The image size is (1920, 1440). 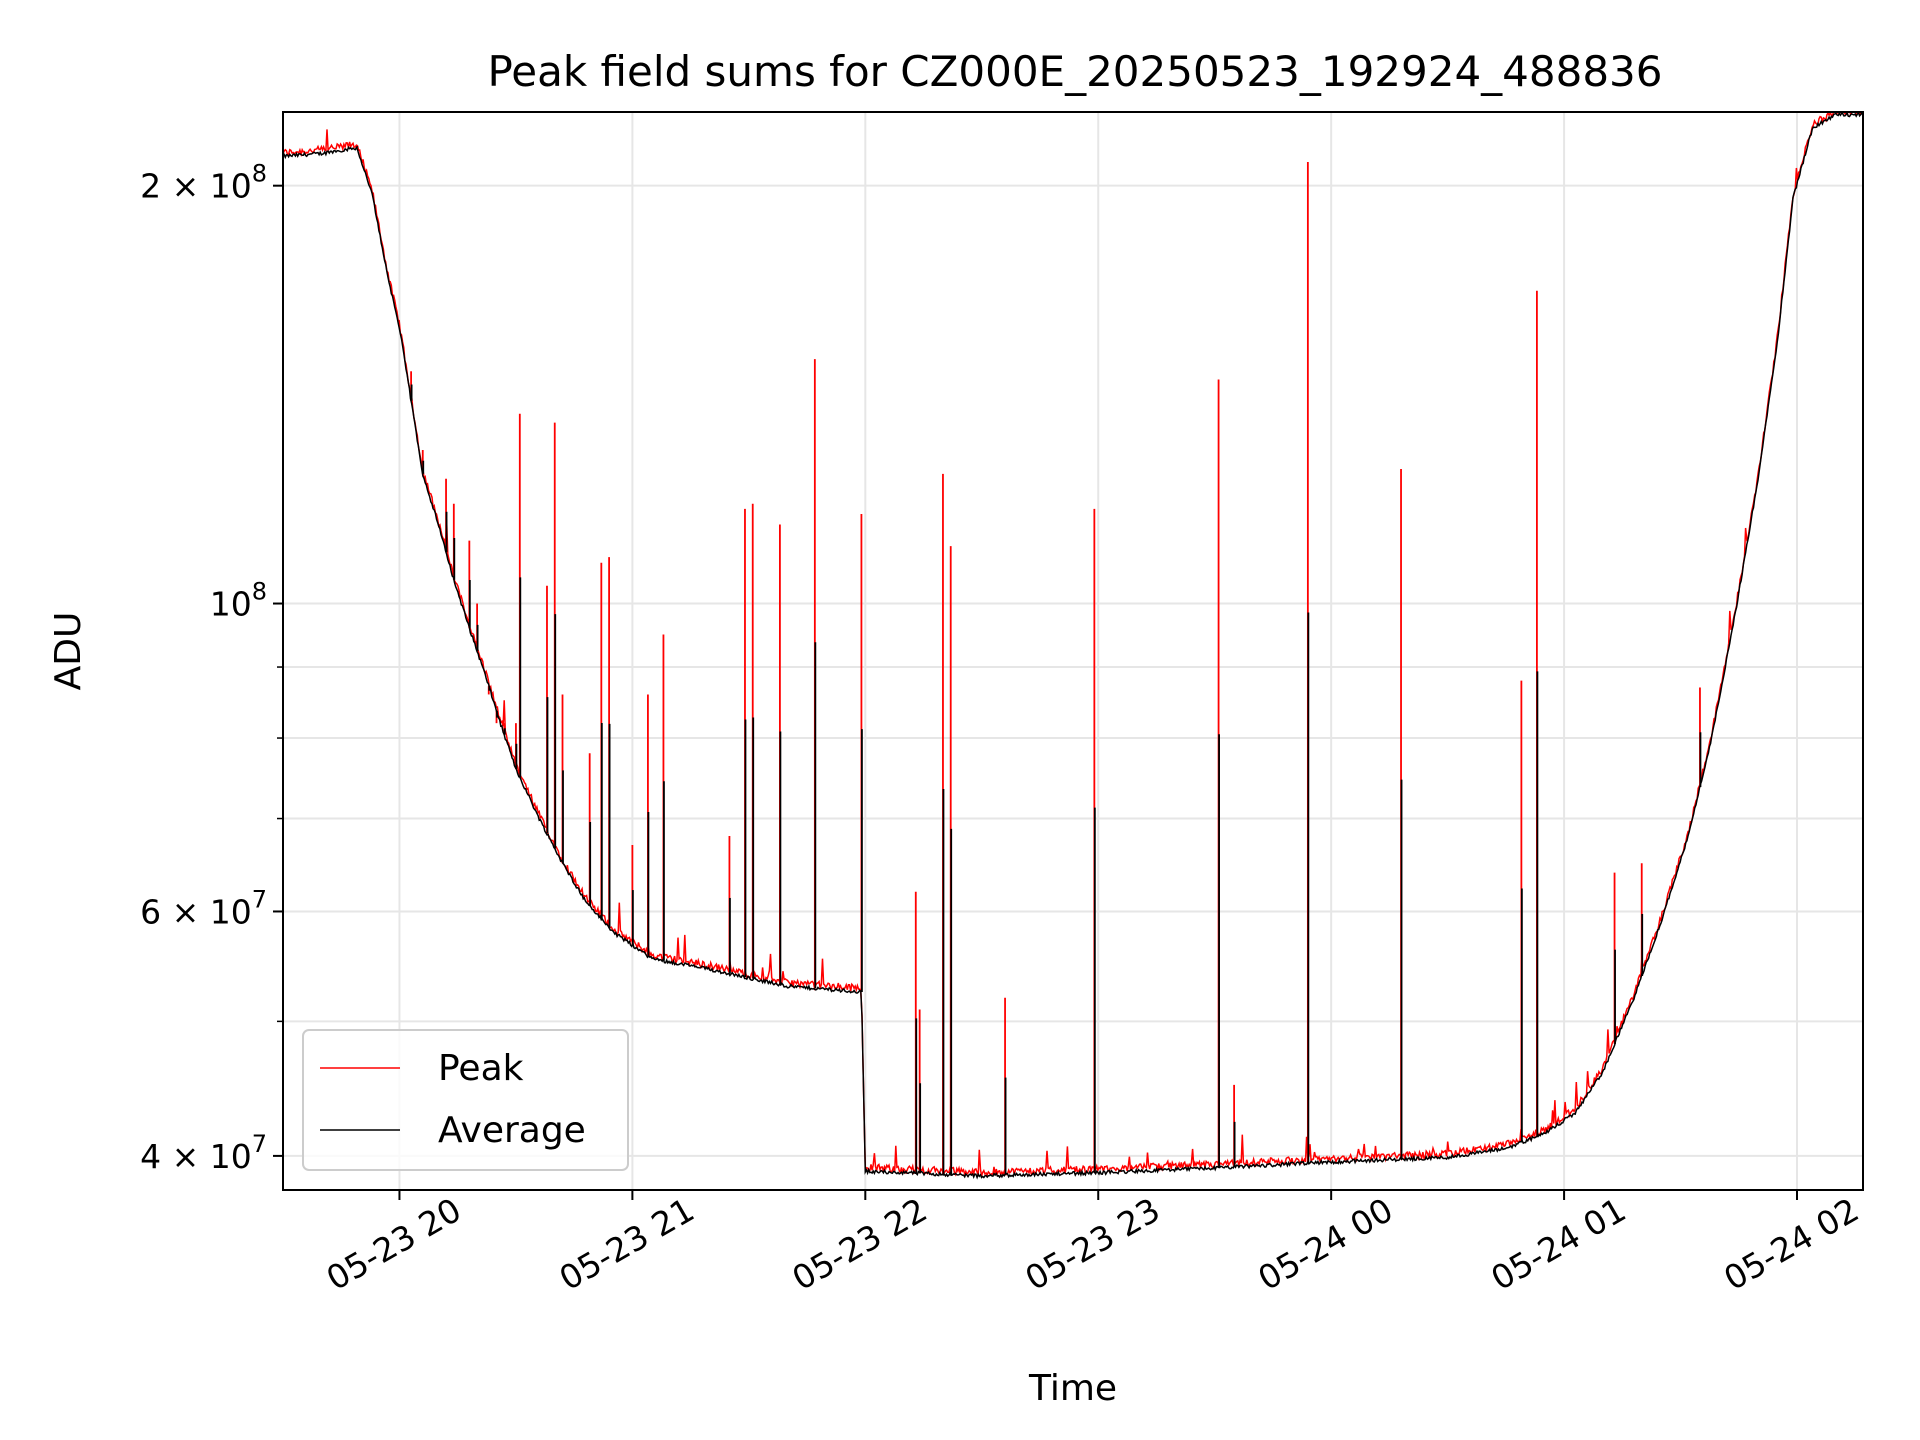 I want to click on legend: Peak Average, so click(x=465, y=1100).